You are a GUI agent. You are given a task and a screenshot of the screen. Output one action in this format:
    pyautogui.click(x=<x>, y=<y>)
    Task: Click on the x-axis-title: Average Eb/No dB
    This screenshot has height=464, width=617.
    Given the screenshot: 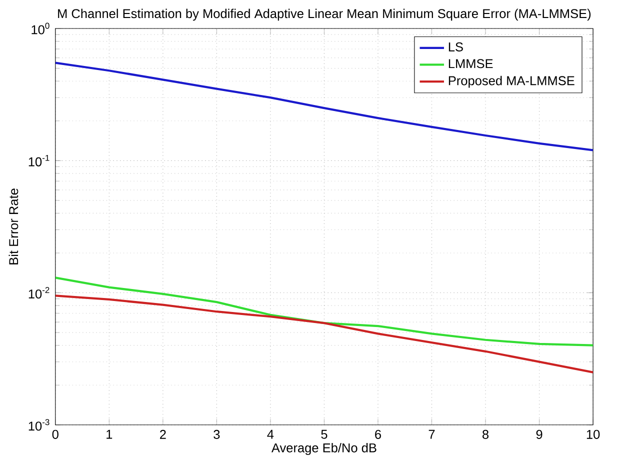 What is the action you would take?
    pyautogui.click(x=323, y=449)
    